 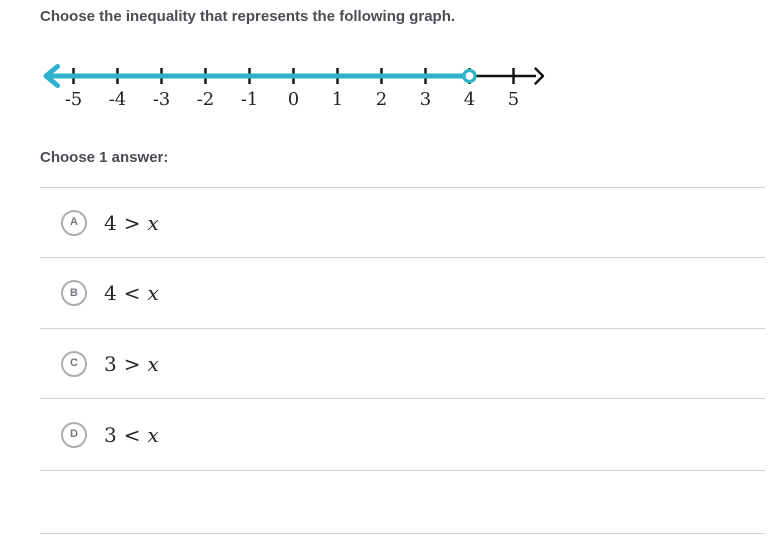 I want to click on svg-text: 0, so click(x=293, y=99).